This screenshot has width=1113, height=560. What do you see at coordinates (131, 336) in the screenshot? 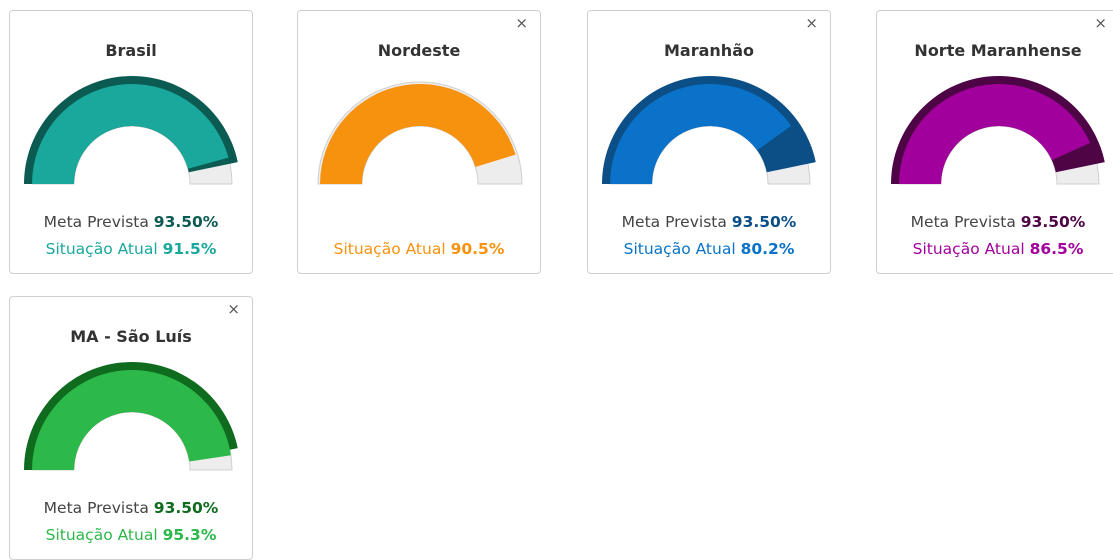
I see `card-title: MA - São Luís` at bounding box center [131, 336].